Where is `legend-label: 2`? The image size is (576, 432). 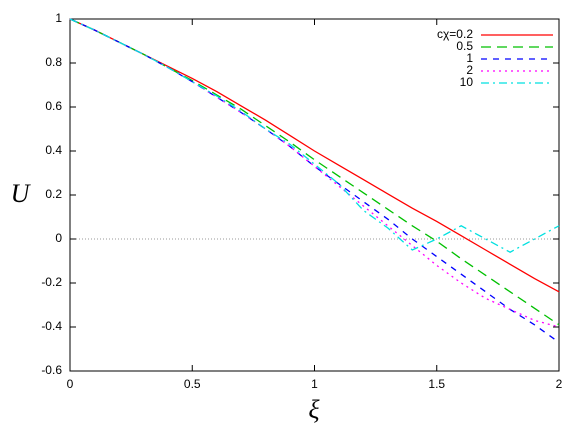 legend-label: 2 is located at coordinates (469, 70).